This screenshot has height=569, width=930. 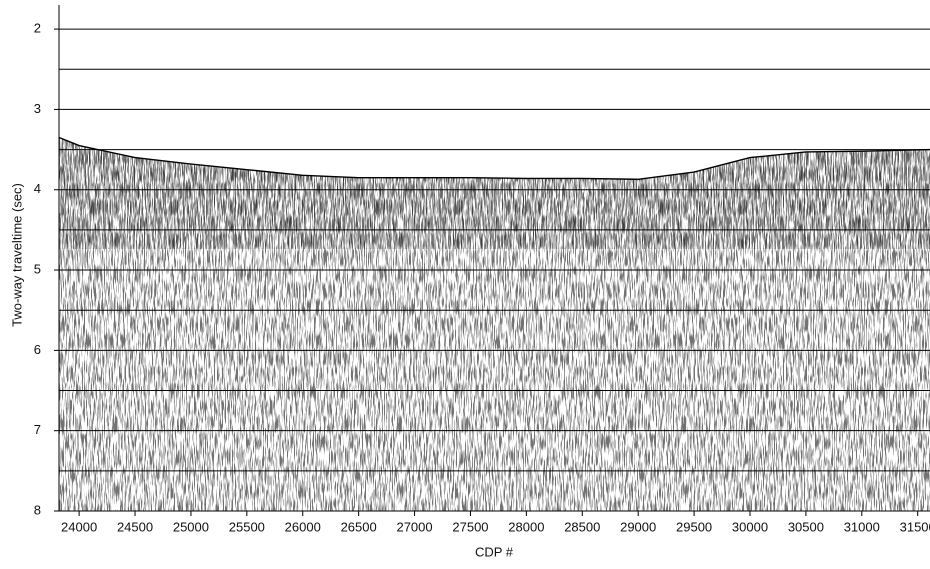 What do you see at coordinates (37, 429) in the screenshot?
I see `y-tick-label: 7` at bounding box center [37, 429].